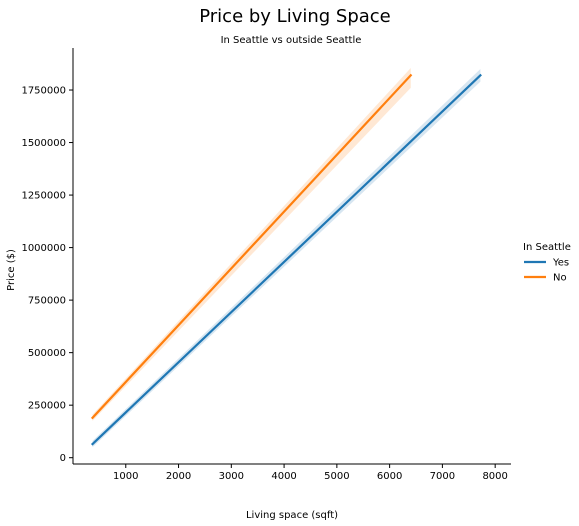 The width and height of the screenshot is (579, 526). Describe the element at coordinates (43, 91) in the screenshot. I see `y-tick-label: 1750000` at that location.